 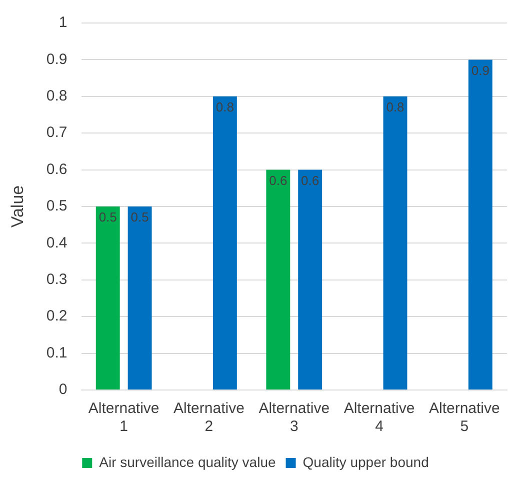 What do you see at coordinates (63, 389) in the screenshot?
I see `y-tick-label: 0` at bounding box center [63, 389].